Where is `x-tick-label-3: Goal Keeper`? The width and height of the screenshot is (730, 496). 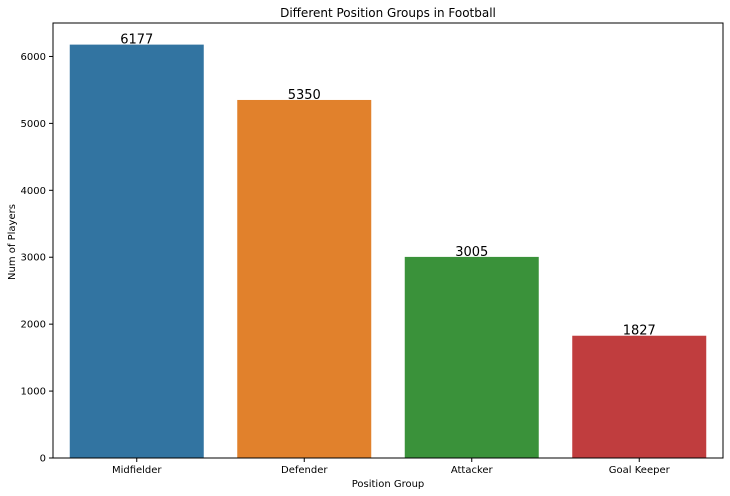 x-tick-label-3: Goal Keeper is located at coordinates (640, 470).